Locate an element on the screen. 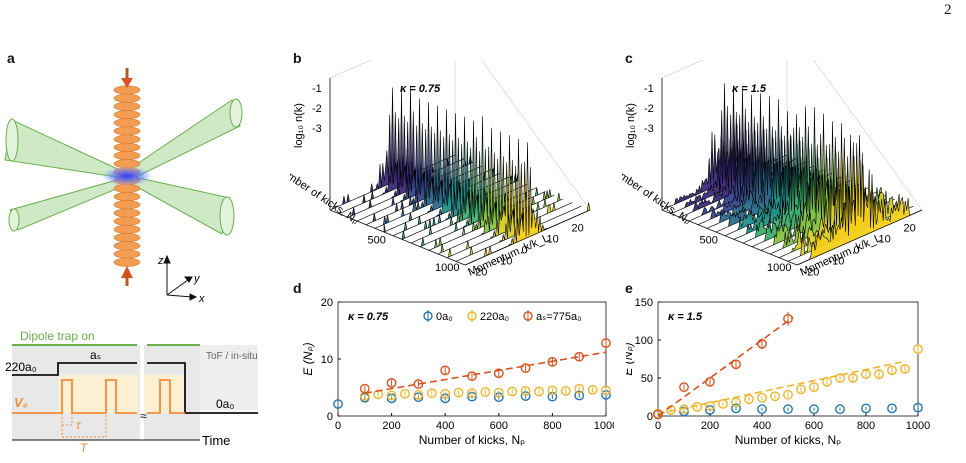 The width and height of the screenshot is (966, 463). panel-label-b: b is located at coordinates (297, 58).